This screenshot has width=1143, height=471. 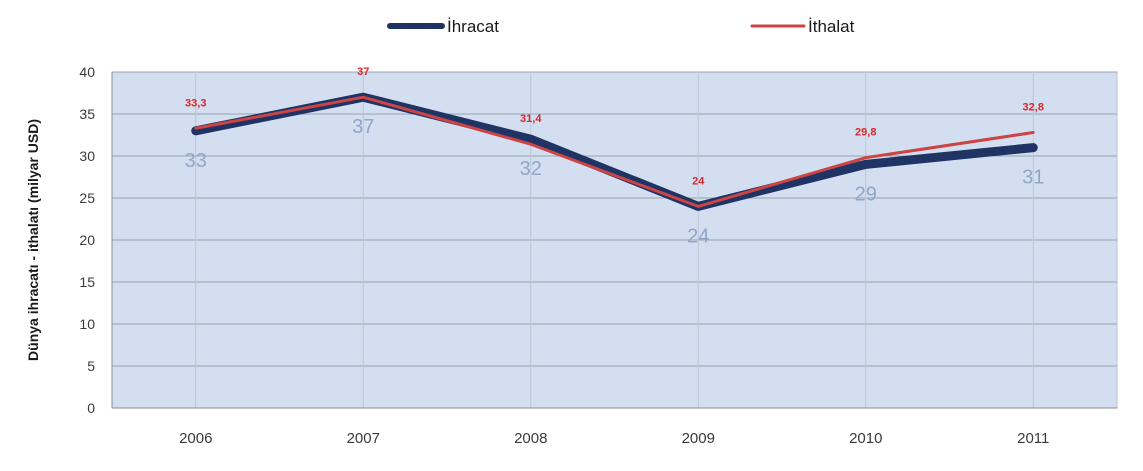 What do you see at coordinates (614, 427) in the screenshot?
I see `x-axis: 2006 2007 2008 2009 2010 2011` at bounding box center [614, 427].